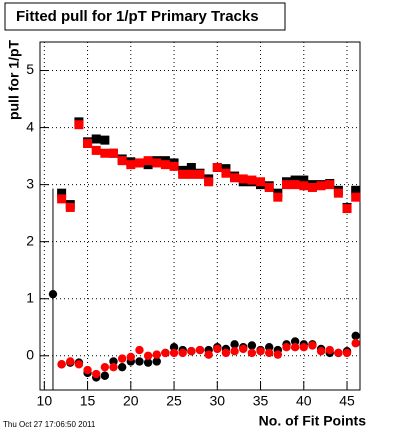 The height and width of the screenshot is (433, 400). What do you see at coordinates (30, 69) in the screenshot?
I see `y-tick-label: 5` at bounding box center [30, 69].